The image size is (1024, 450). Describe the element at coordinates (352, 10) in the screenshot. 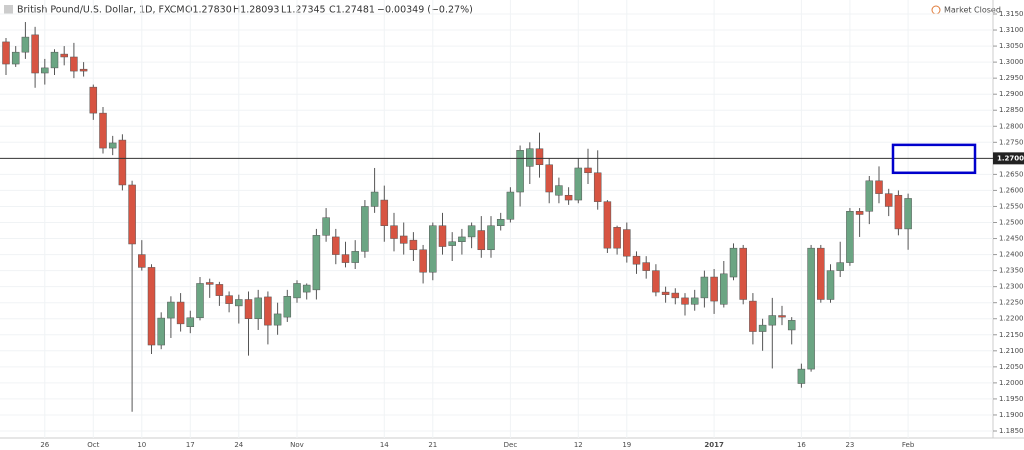

I see `close: C1.27481` at that location.